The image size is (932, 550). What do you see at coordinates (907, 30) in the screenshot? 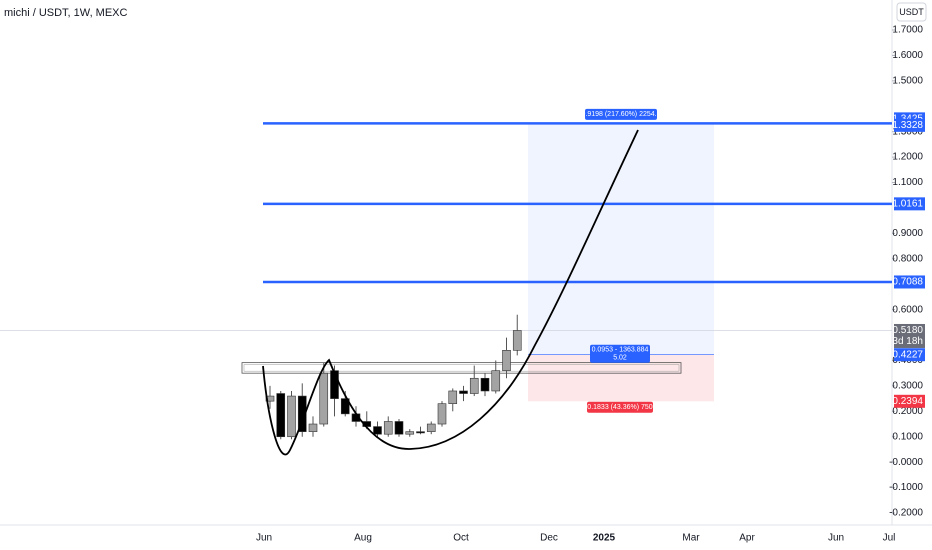
I see `y-tick-label: 1.7000` at bounding box center [907, 30].